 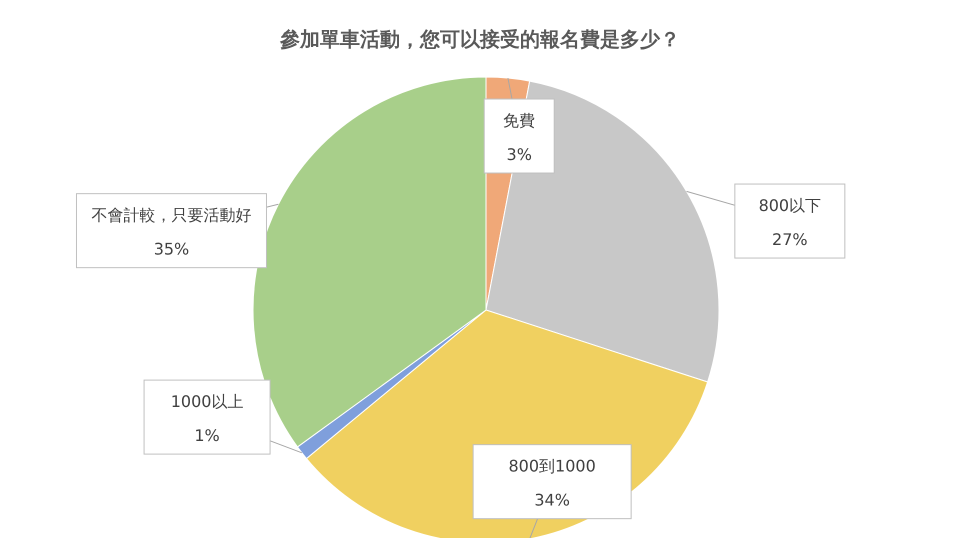 What do you see at coordinates (790, 206) in the screenshot?
I see `slice-label: 800以下` at bounding box center [790, 206].